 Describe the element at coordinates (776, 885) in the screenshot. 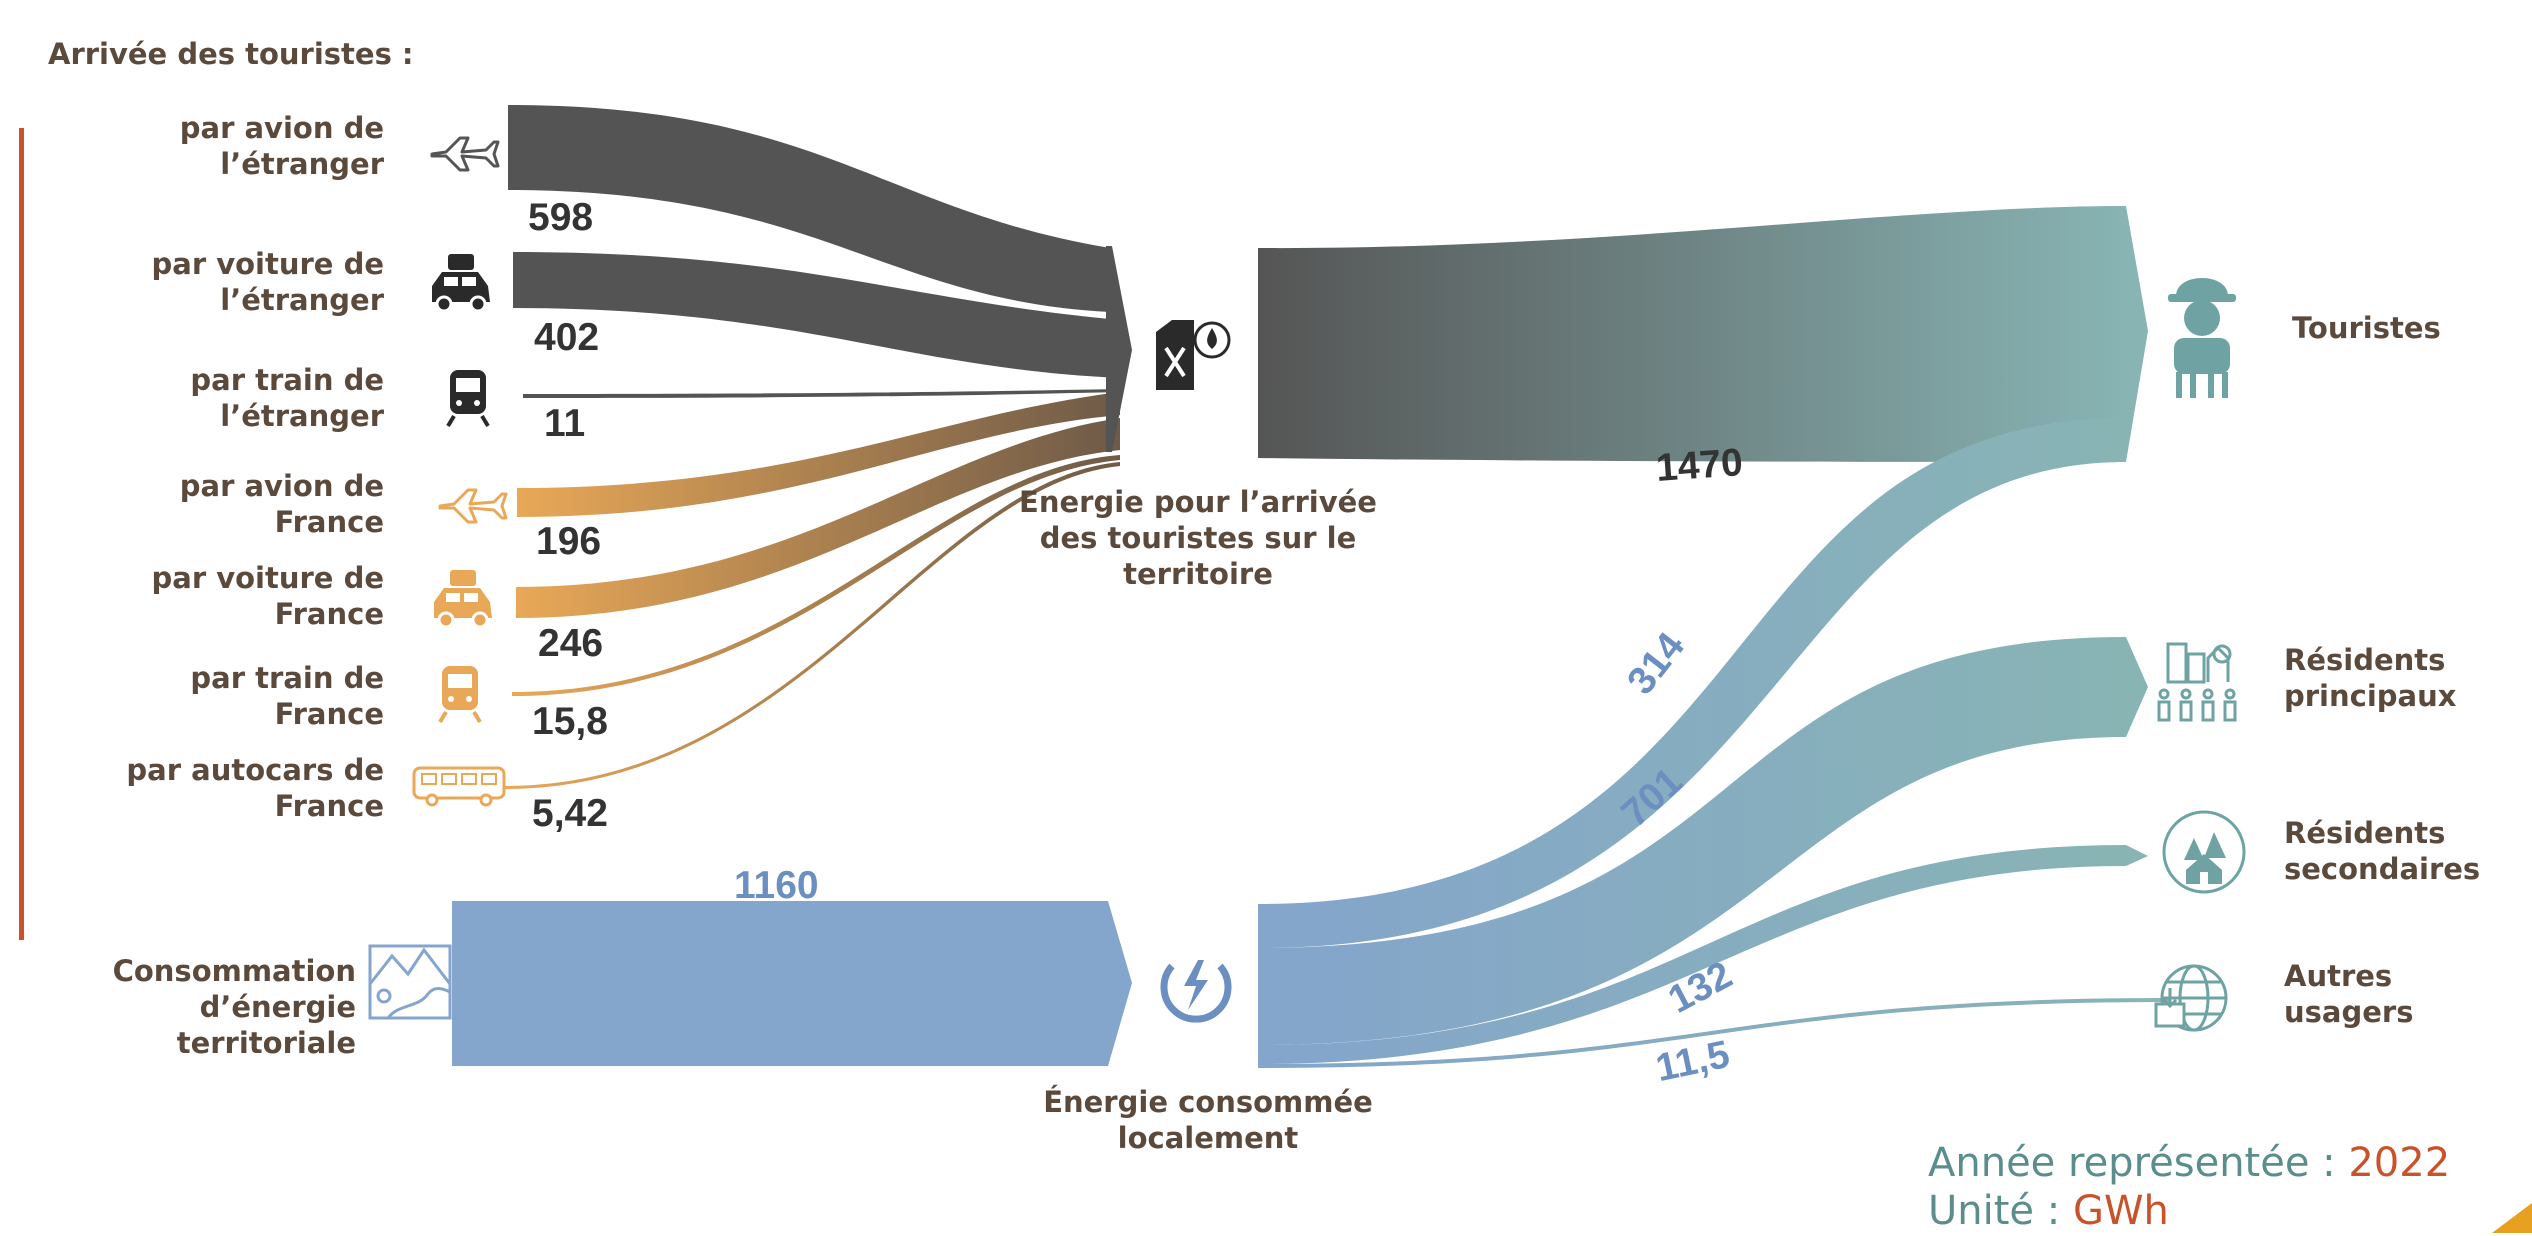

I see `value-territorial: 1160` at that location.